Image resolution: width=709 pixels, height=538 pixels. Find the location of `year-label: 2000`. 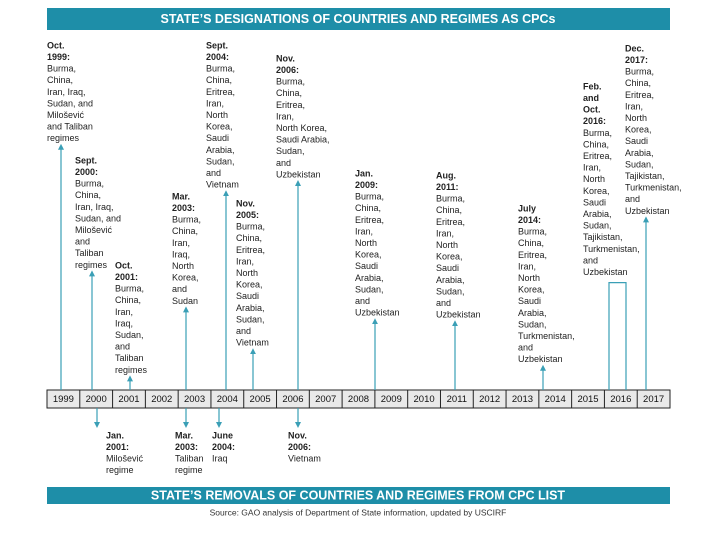

year-label: 2000 is located at coordinates (96, 399).